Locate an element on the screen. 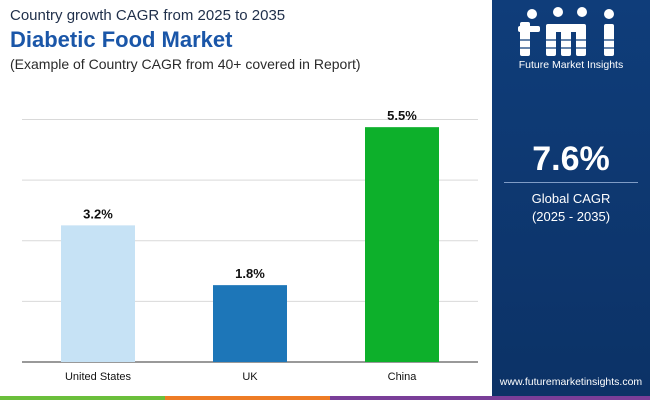  cagr-label-line1: Global CAGR is located at coordinates (571, 198).